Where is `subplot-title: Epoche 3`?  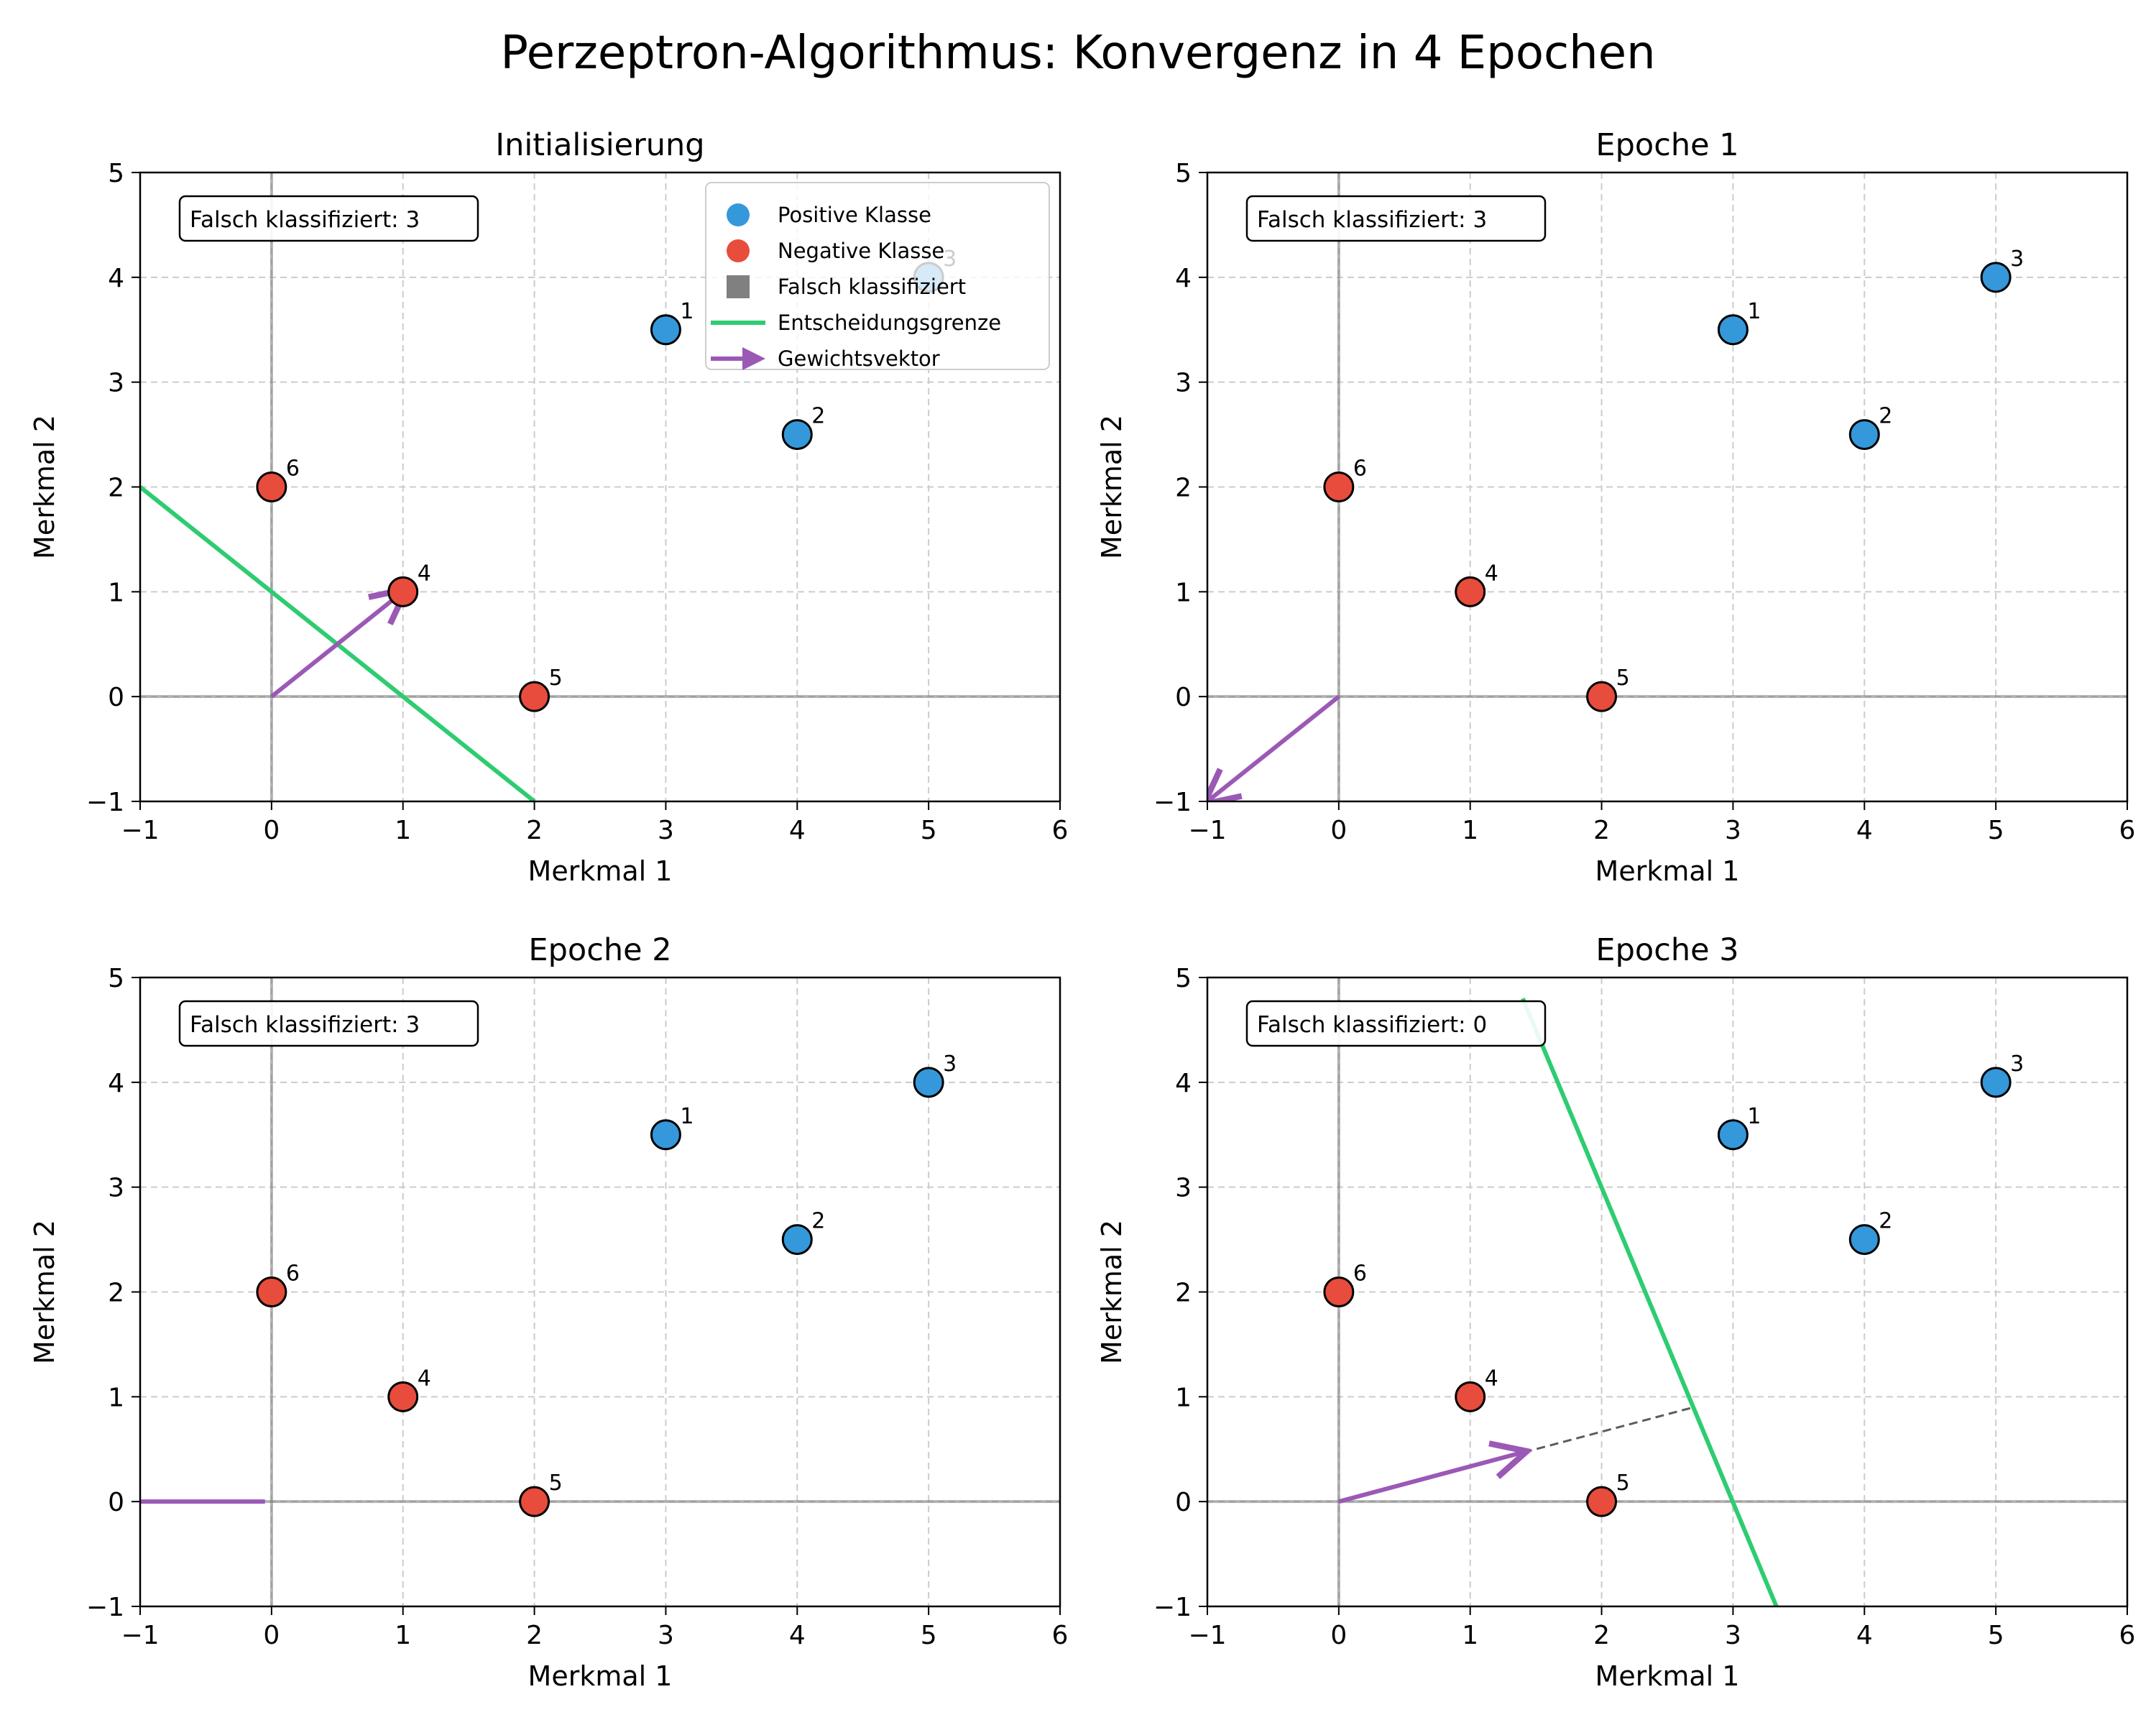
subplot-title: Epoche 3 is located at coordinates (1666, 950).